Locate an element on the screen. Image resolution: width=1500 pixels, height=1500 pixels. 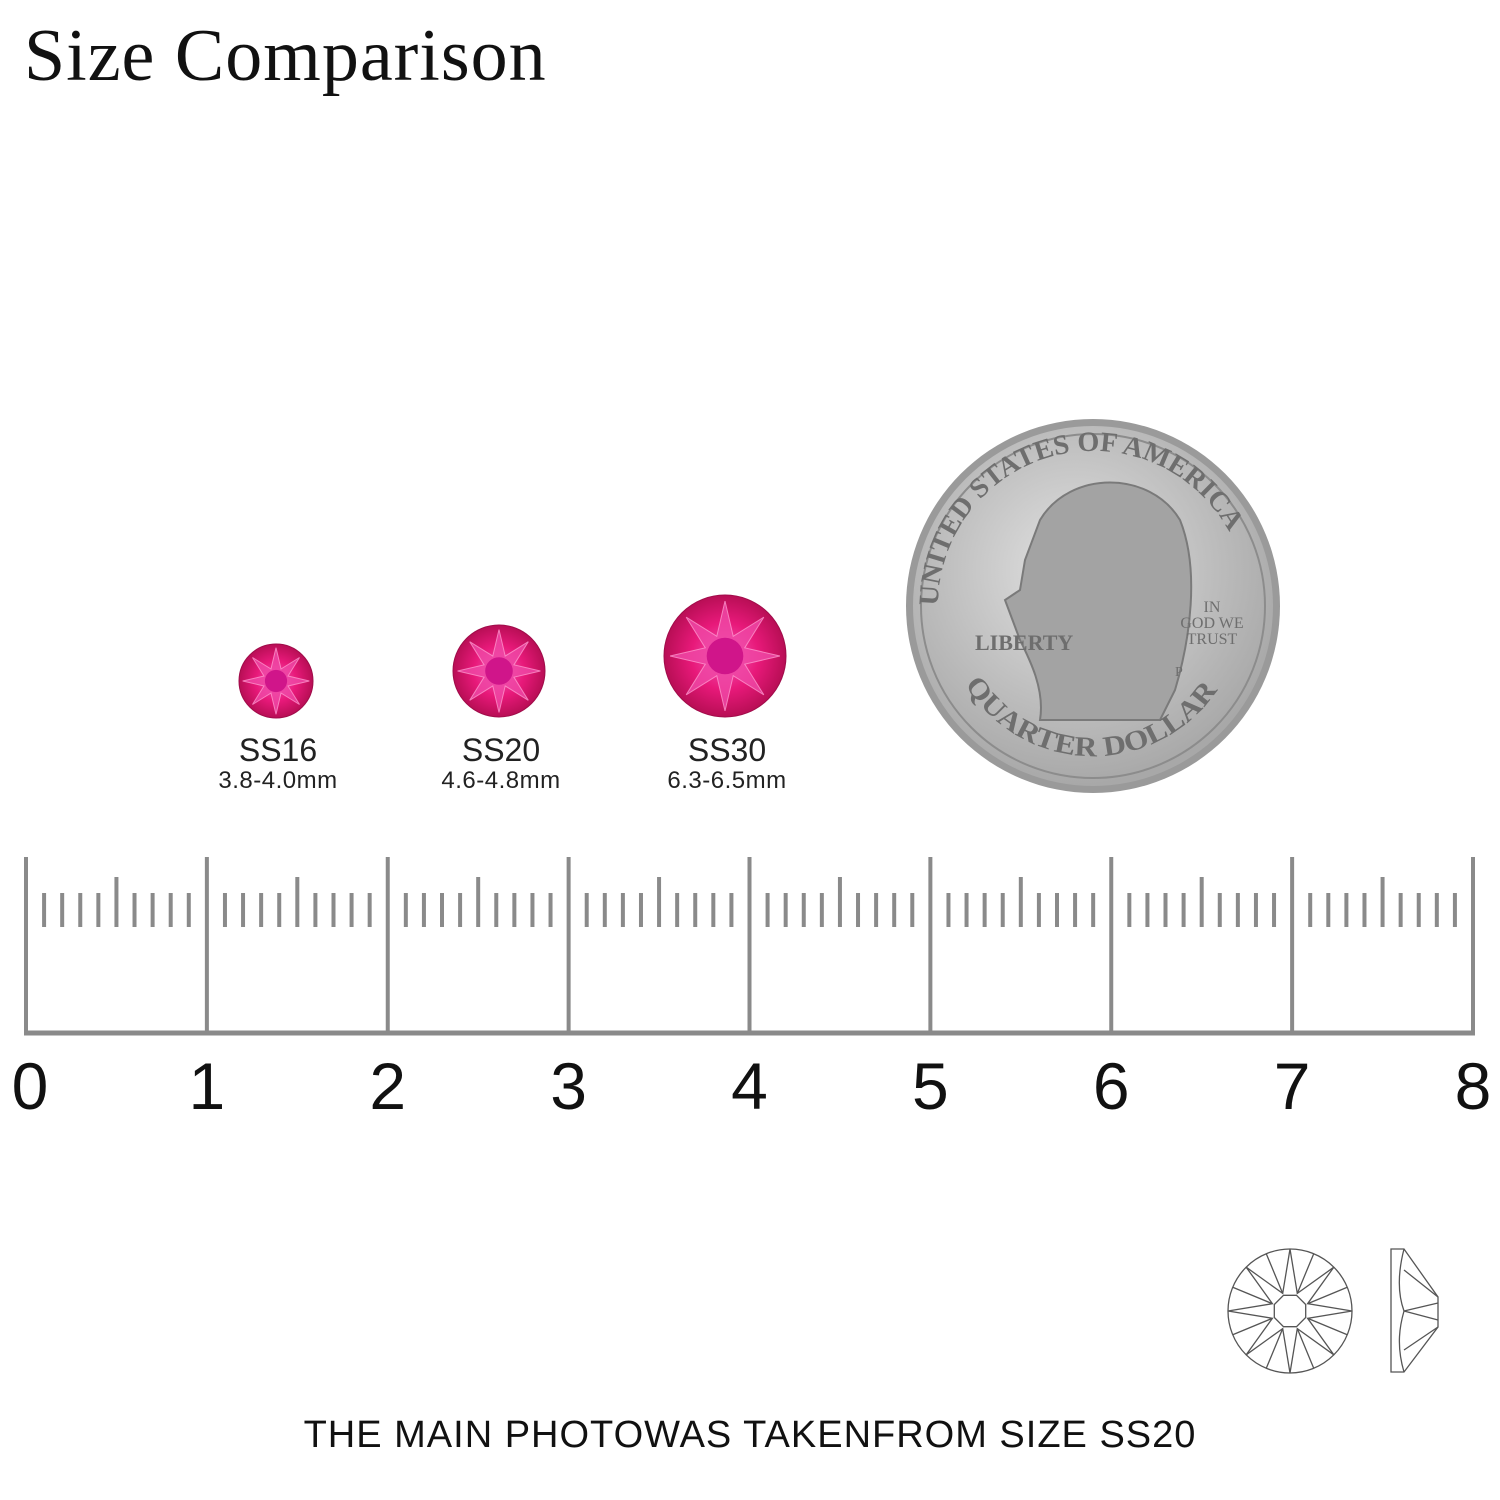
gem-dimensions: 3.8-4.0mm is located at coordinates (278, 780).